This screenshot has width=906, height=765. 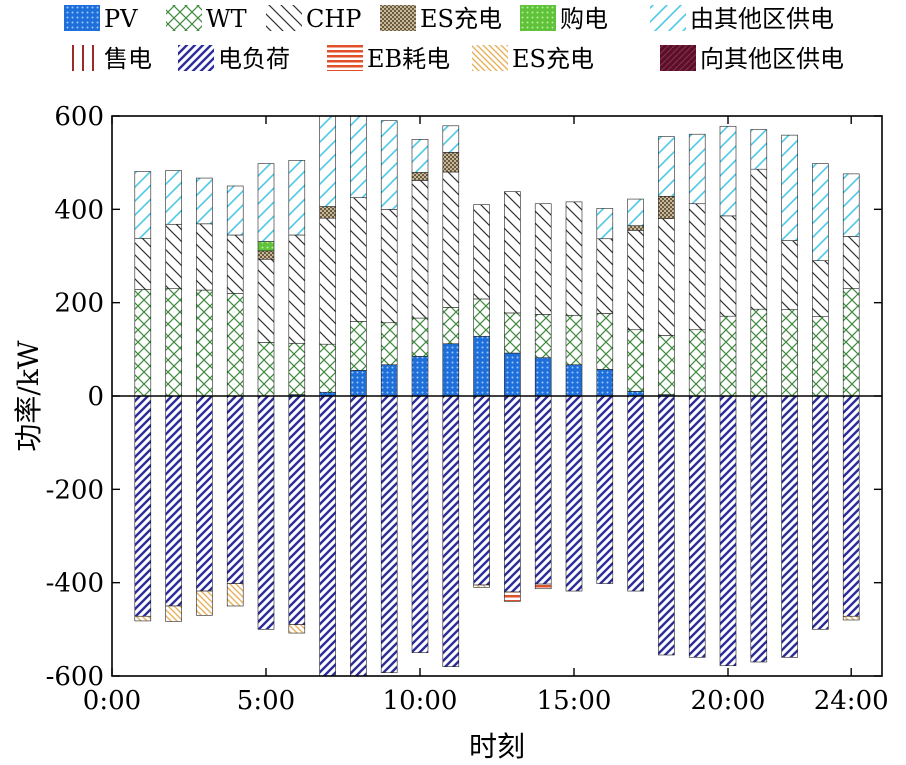 I want to click on bar-pos-2-x2, so click(x=173, y=256).